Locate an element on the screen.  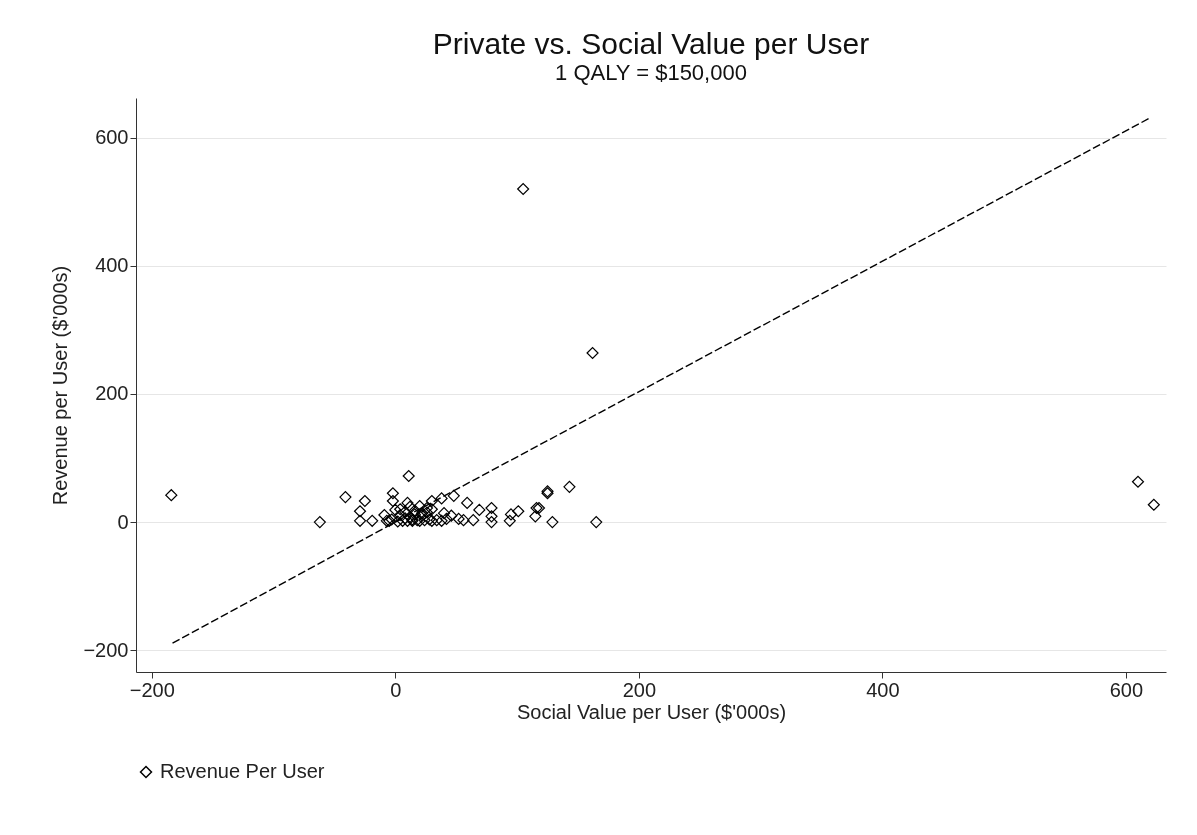
x-tick-label: −200 is located at coordinates (152, 689).